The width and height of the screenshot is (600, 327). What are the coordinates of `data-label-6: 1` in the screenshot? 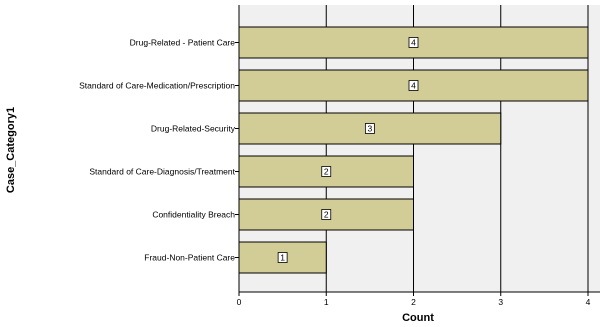 It's located at (282, 258).